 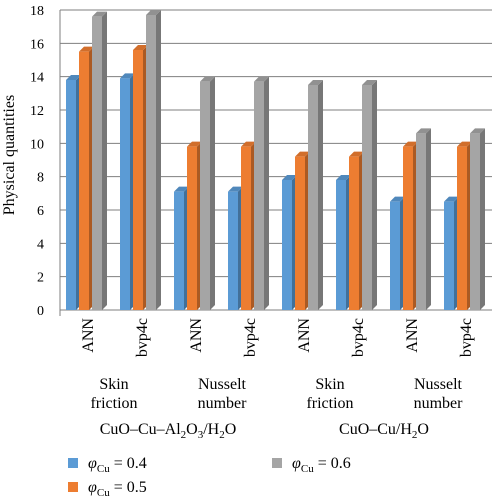 What do you see at coordinates (113, 384) in the screenshot?
I see `quantity-group-label: Skin` at bounding box center [113, 384].